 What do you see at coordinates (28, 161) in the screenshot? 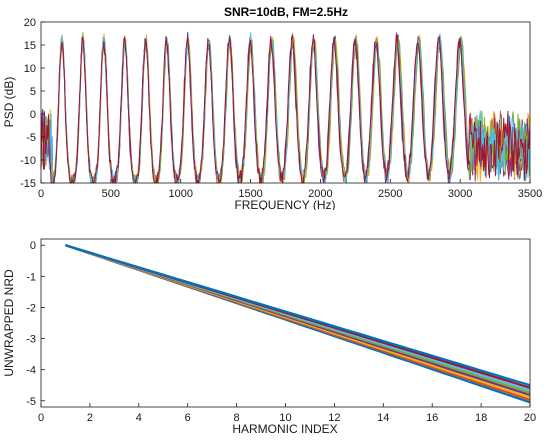
I see `y-tick-label: -10` at bounding box center [28, 161].